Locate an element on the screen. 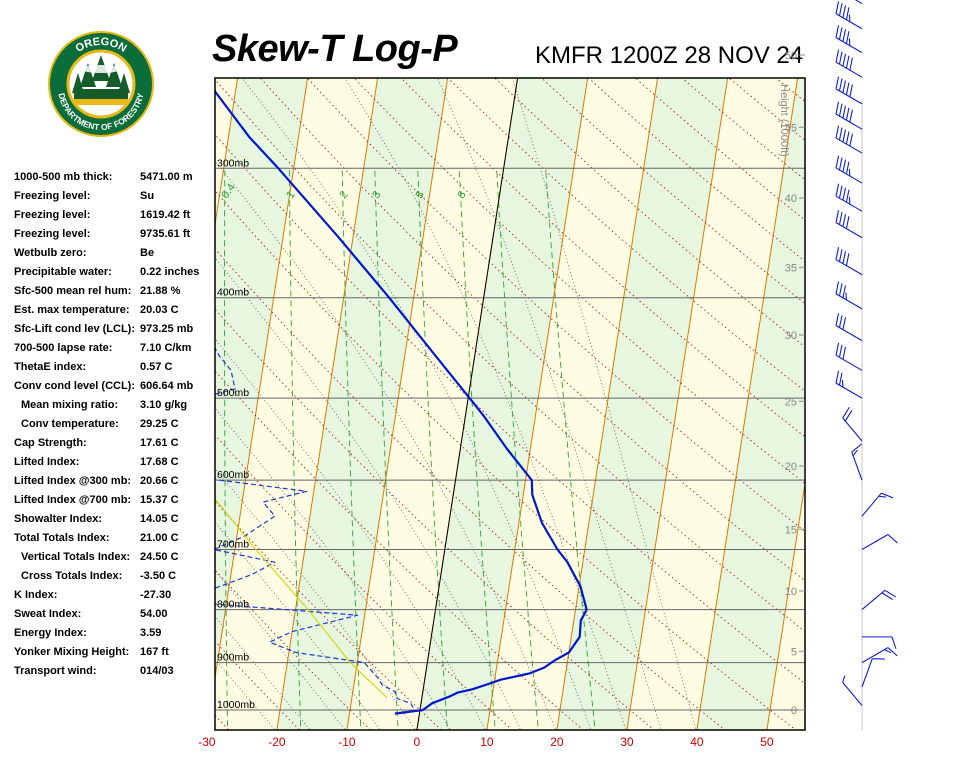  stat-value: 21.00 C is located at coordinates (159, 538).